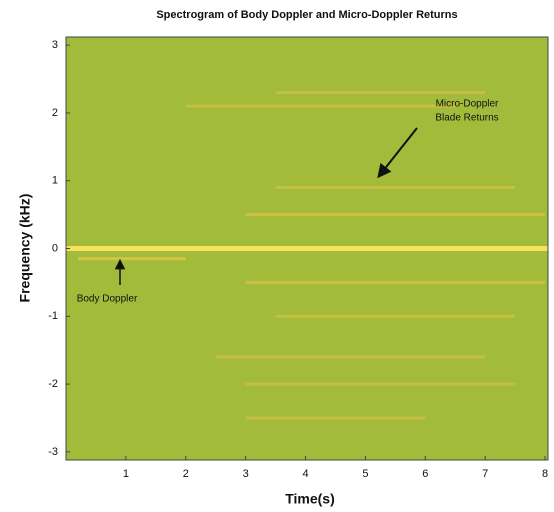 The width and height of the screenshot is (554, 512). What do you see at coordinates (55, 113) in the screenshot?
I see `y-tick-label: 2` at bounding box center [55, 113].